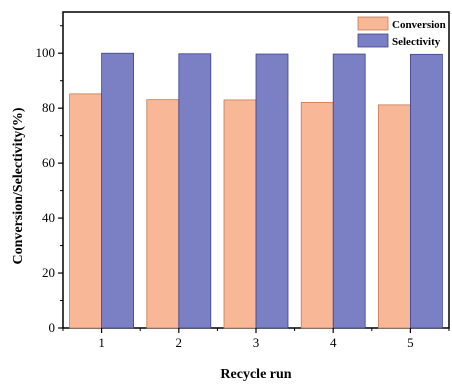 This screenshot has width=452, height=384. What do you see at coordinates (48, 107) in the screenshot?
I see `y-tick-label: 80` at bounding box center [48, 107].